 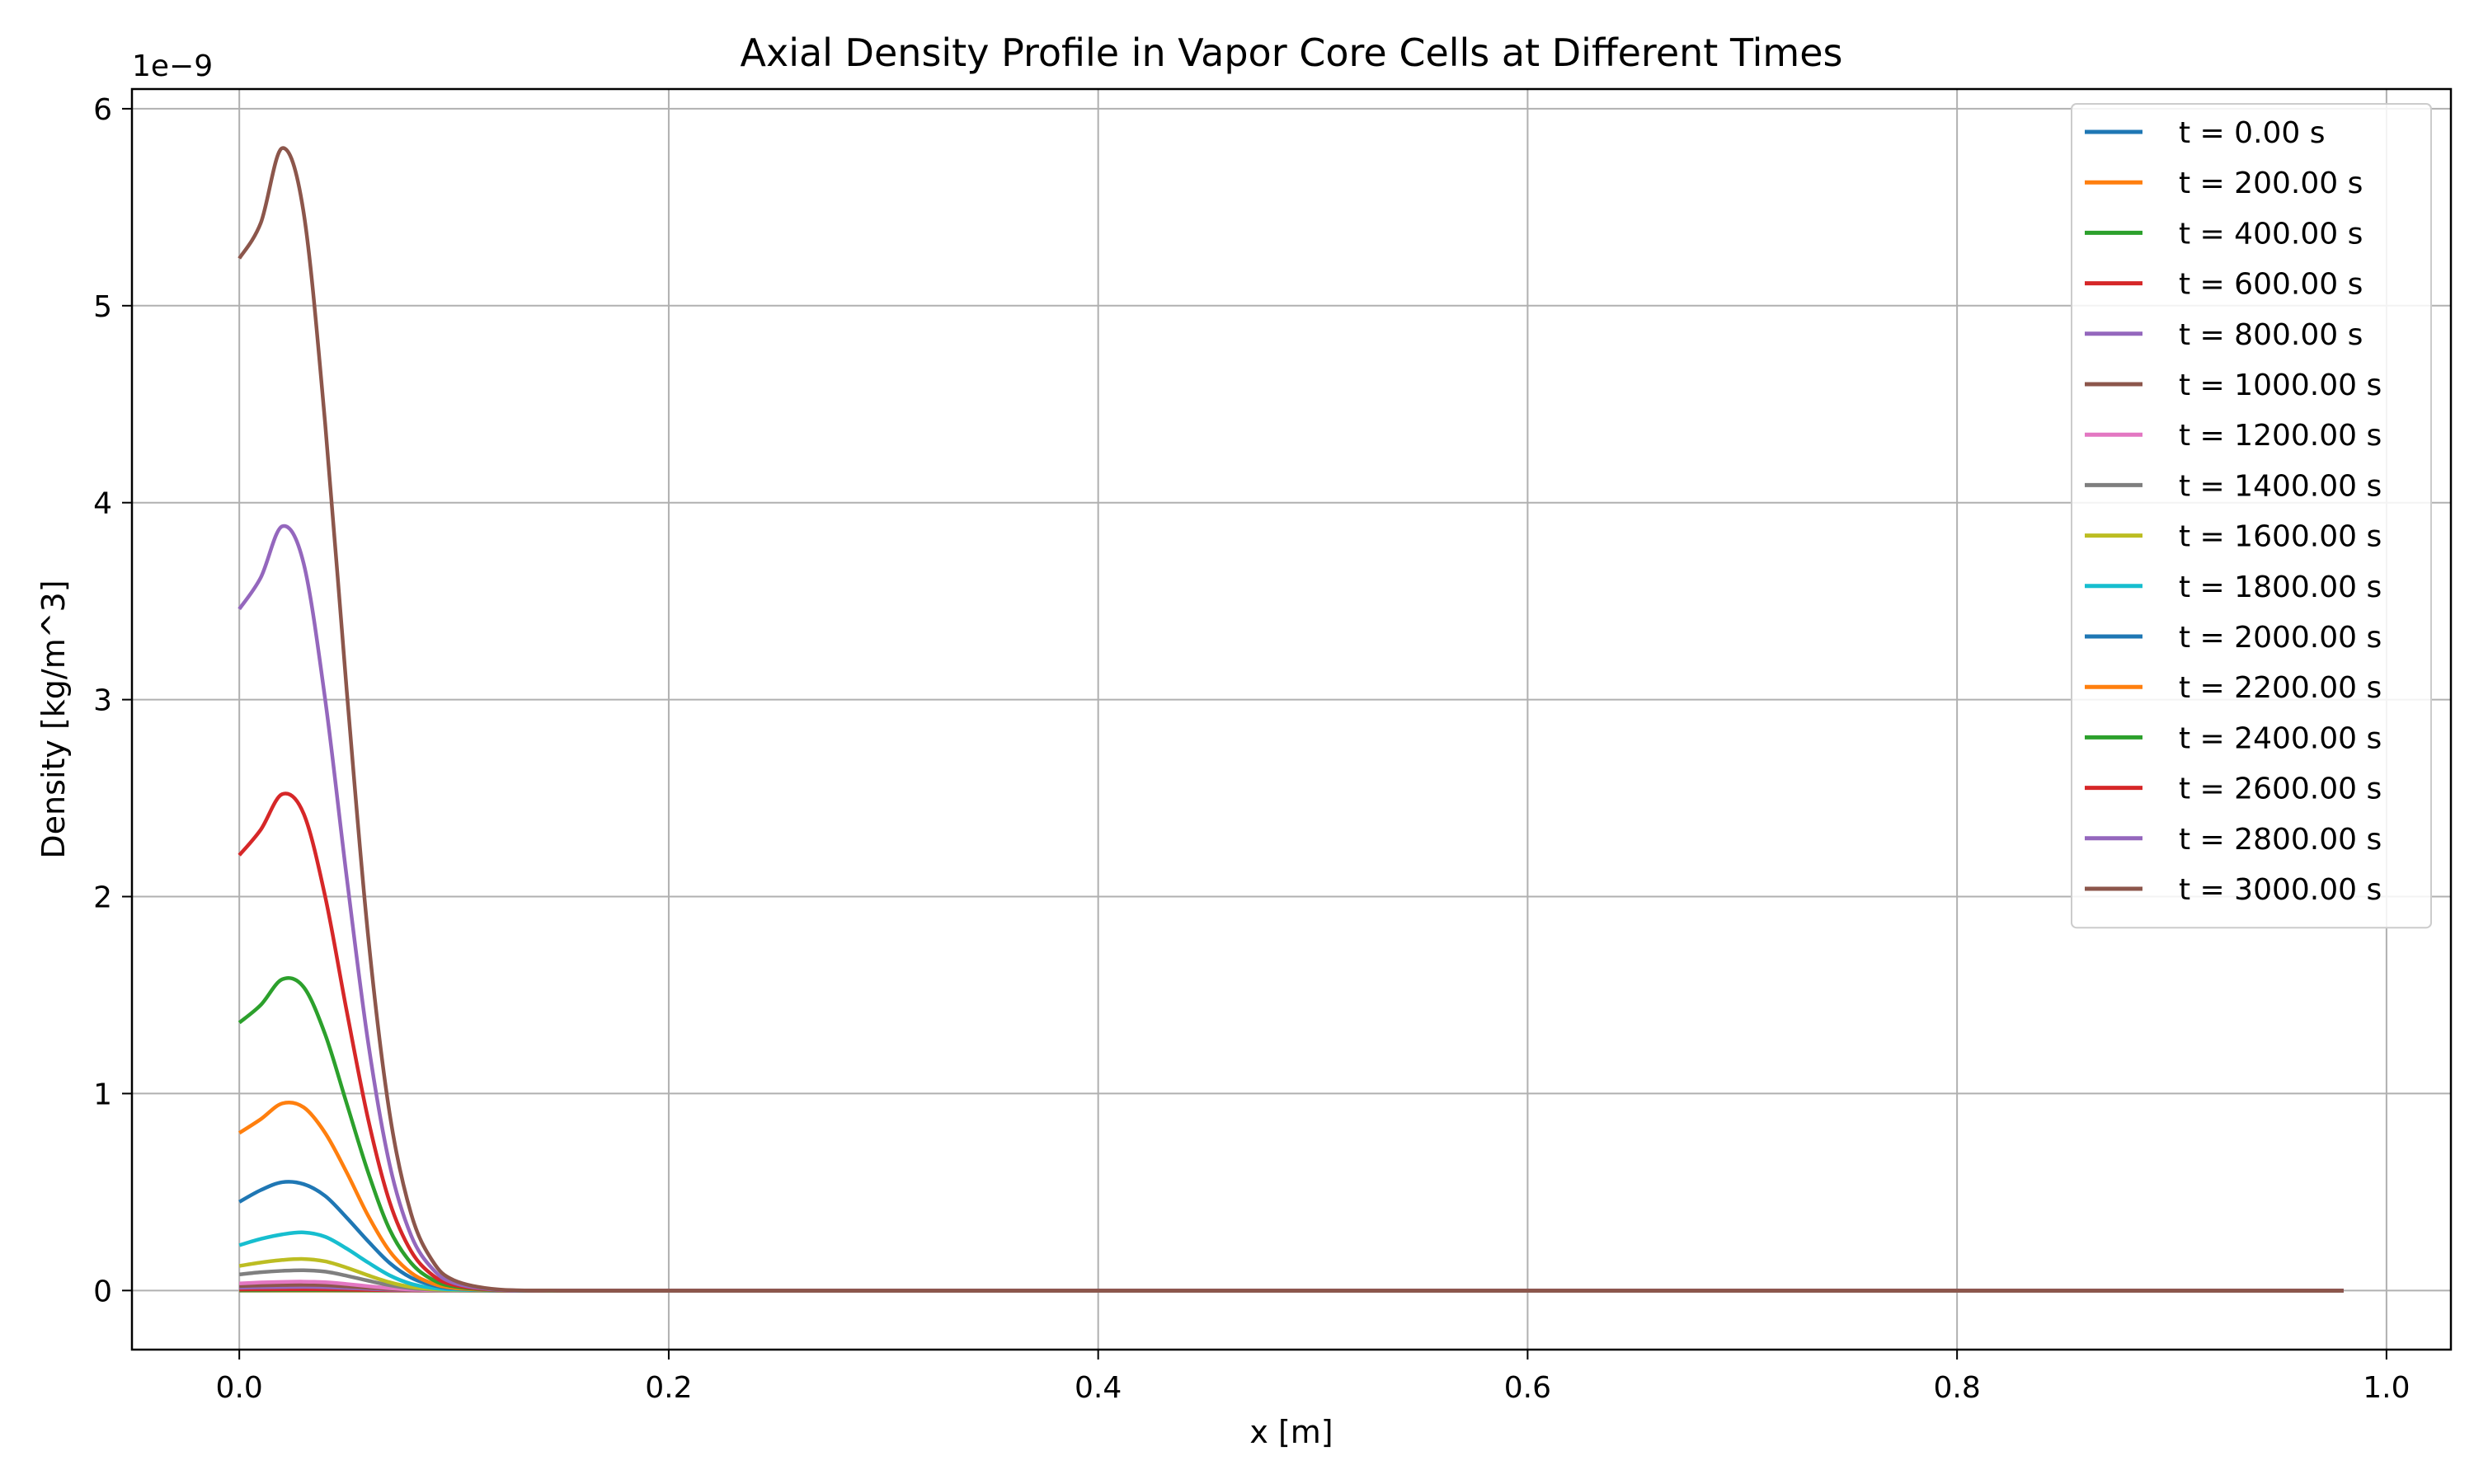 What do you see at coordinates (2271, 335) in the screenshot?
I see `legend-entry-label: t = 800.00 s` at bounding box center [2271, 335].